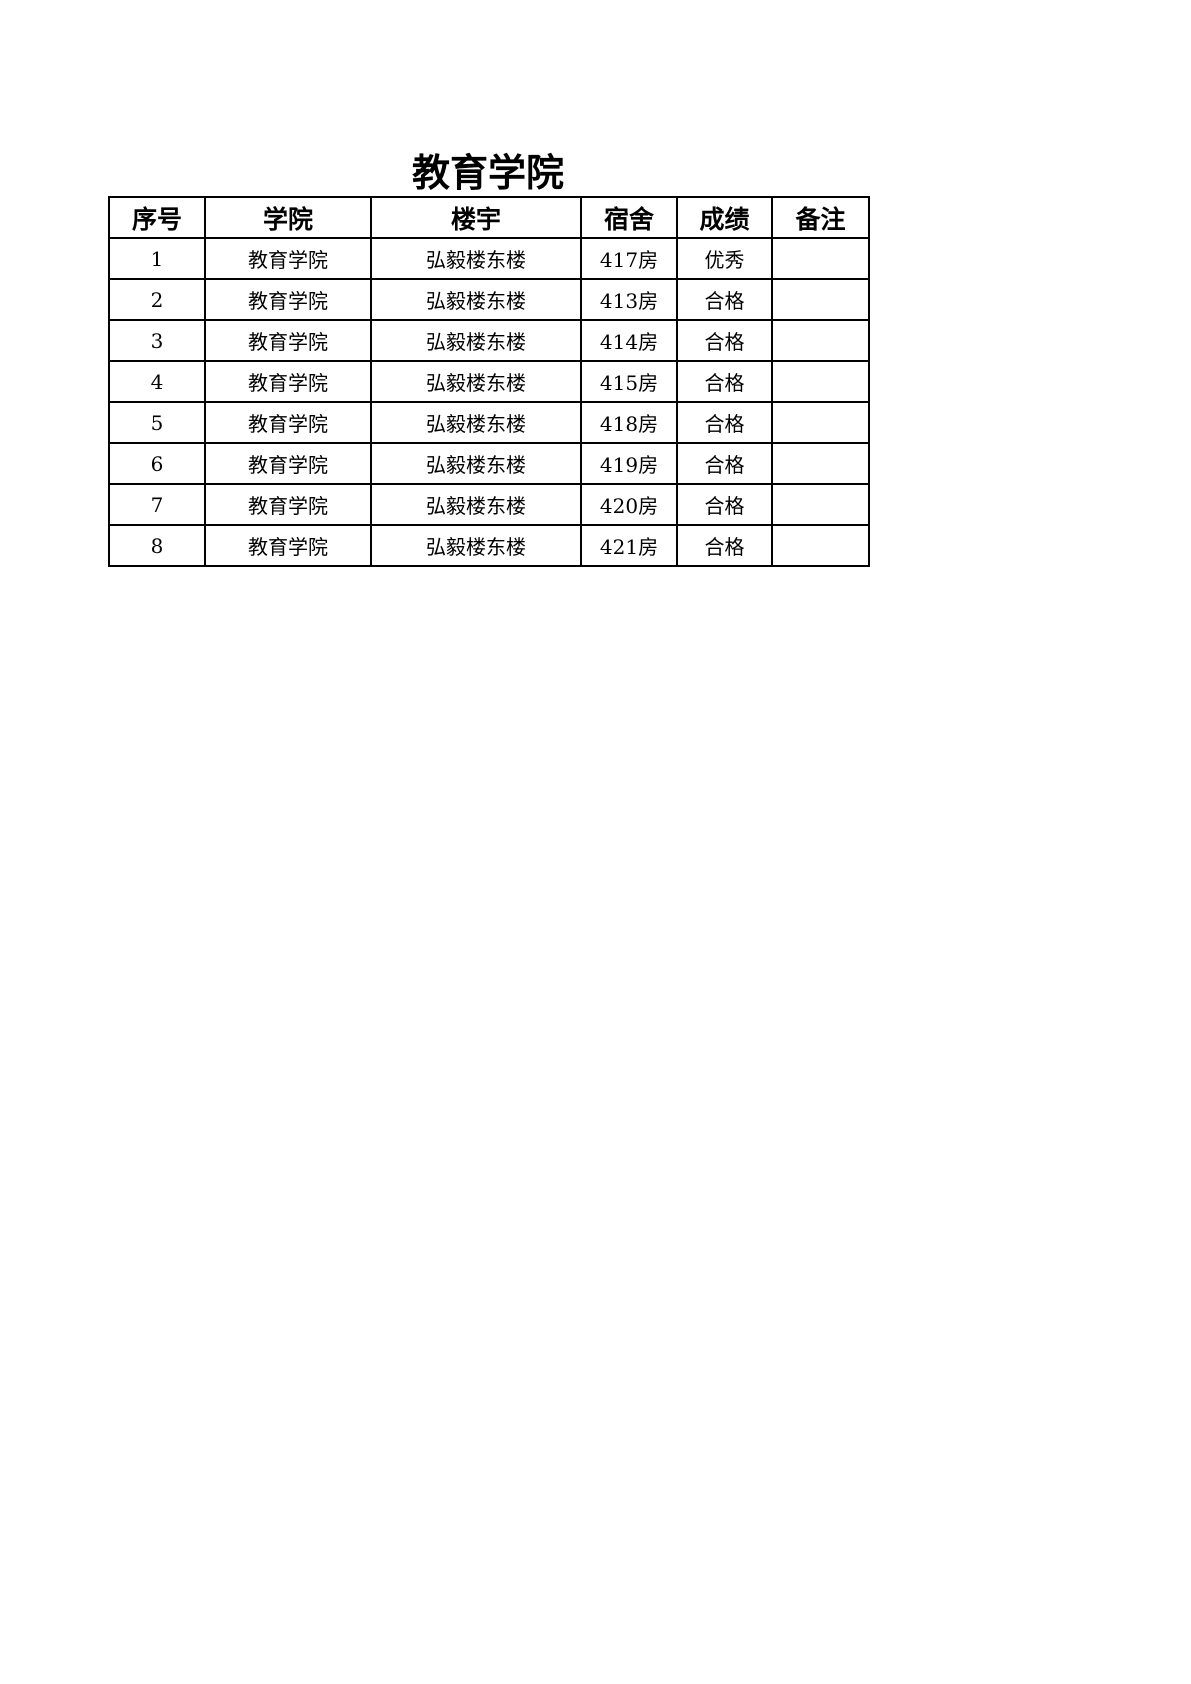 This screenshot has width=1191, height=1684. What do you see at coordinates (724, 258) in the screenshot?
I see `cell-grade: 优秀` at bounding box center [724, 258].